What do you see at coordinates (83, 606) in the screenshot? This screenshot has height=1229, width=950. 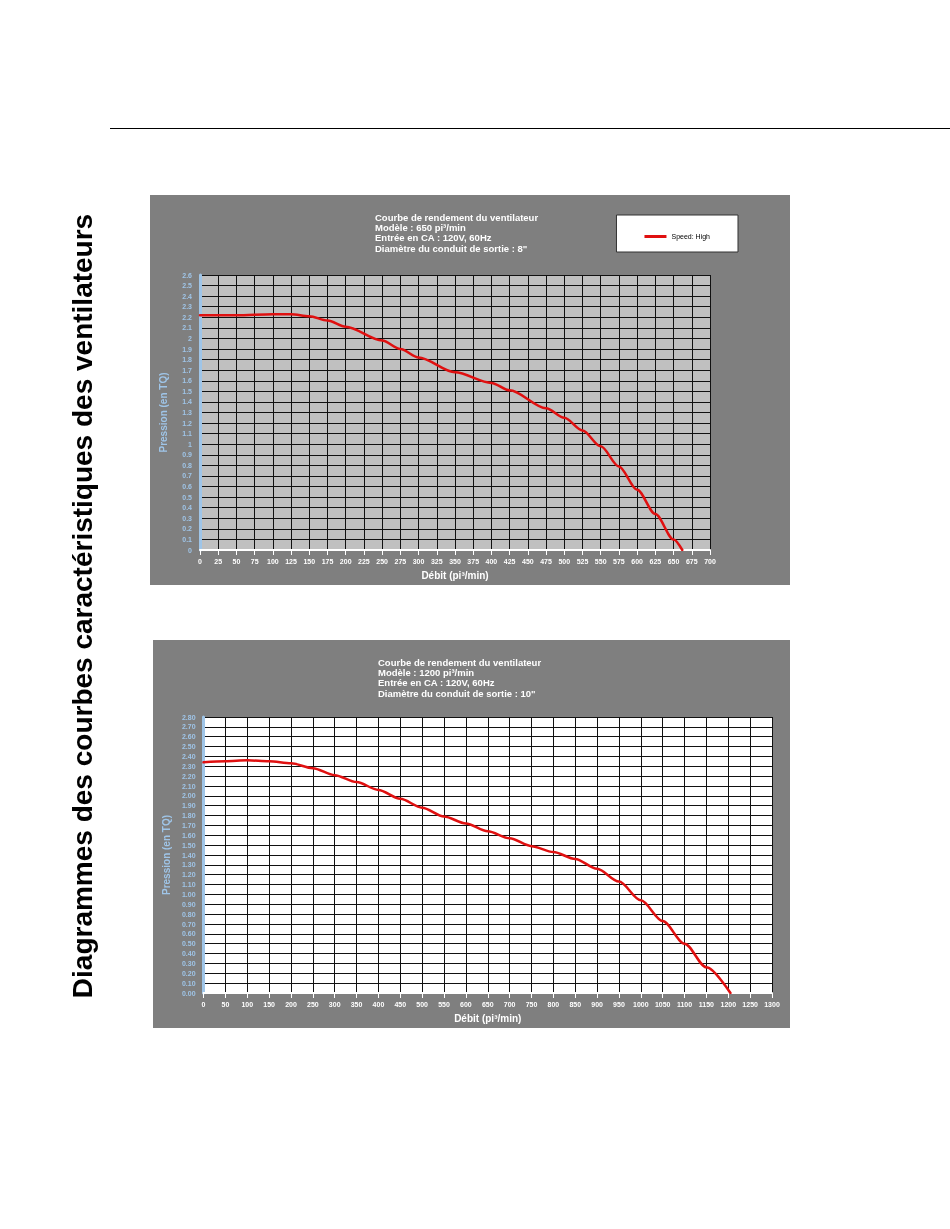 I see `text: Diagrammes des courbes caractéristiques des ventilateurs` at bounding box center [83, 606].